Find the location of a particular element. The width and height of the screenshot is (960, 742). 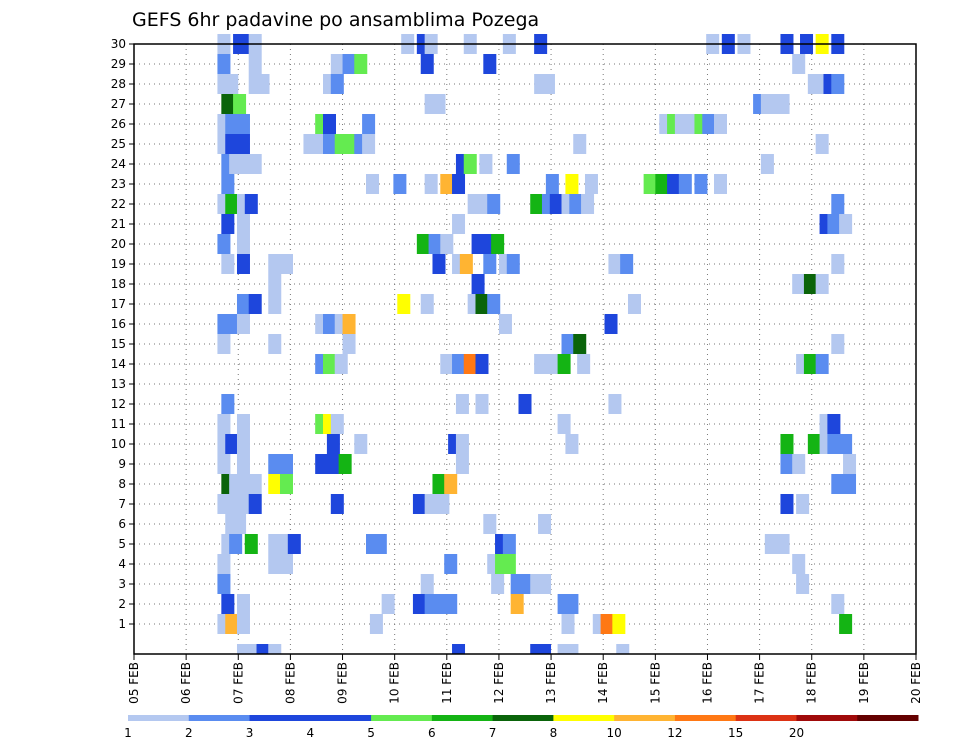

x-tick-label: 16 FEB is located at coordinates (707, 683).